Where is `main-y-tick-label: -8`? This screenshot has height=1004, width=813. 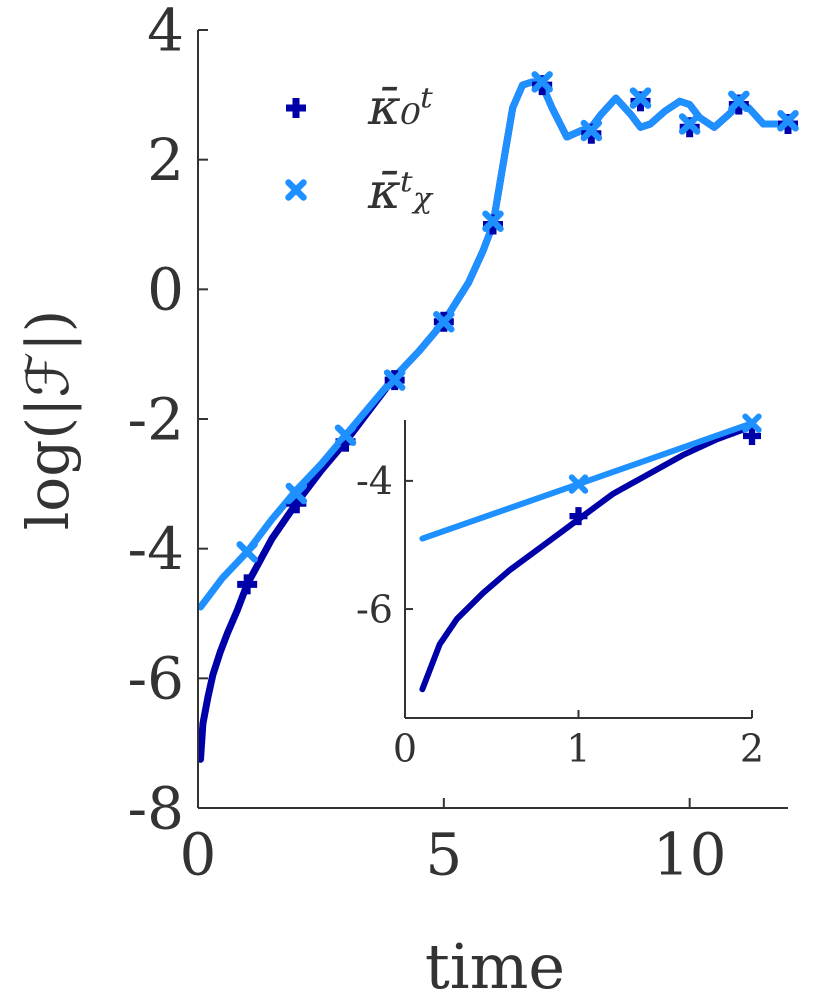 main-y-tick-label: -8 is located at coordinates (156, 808).